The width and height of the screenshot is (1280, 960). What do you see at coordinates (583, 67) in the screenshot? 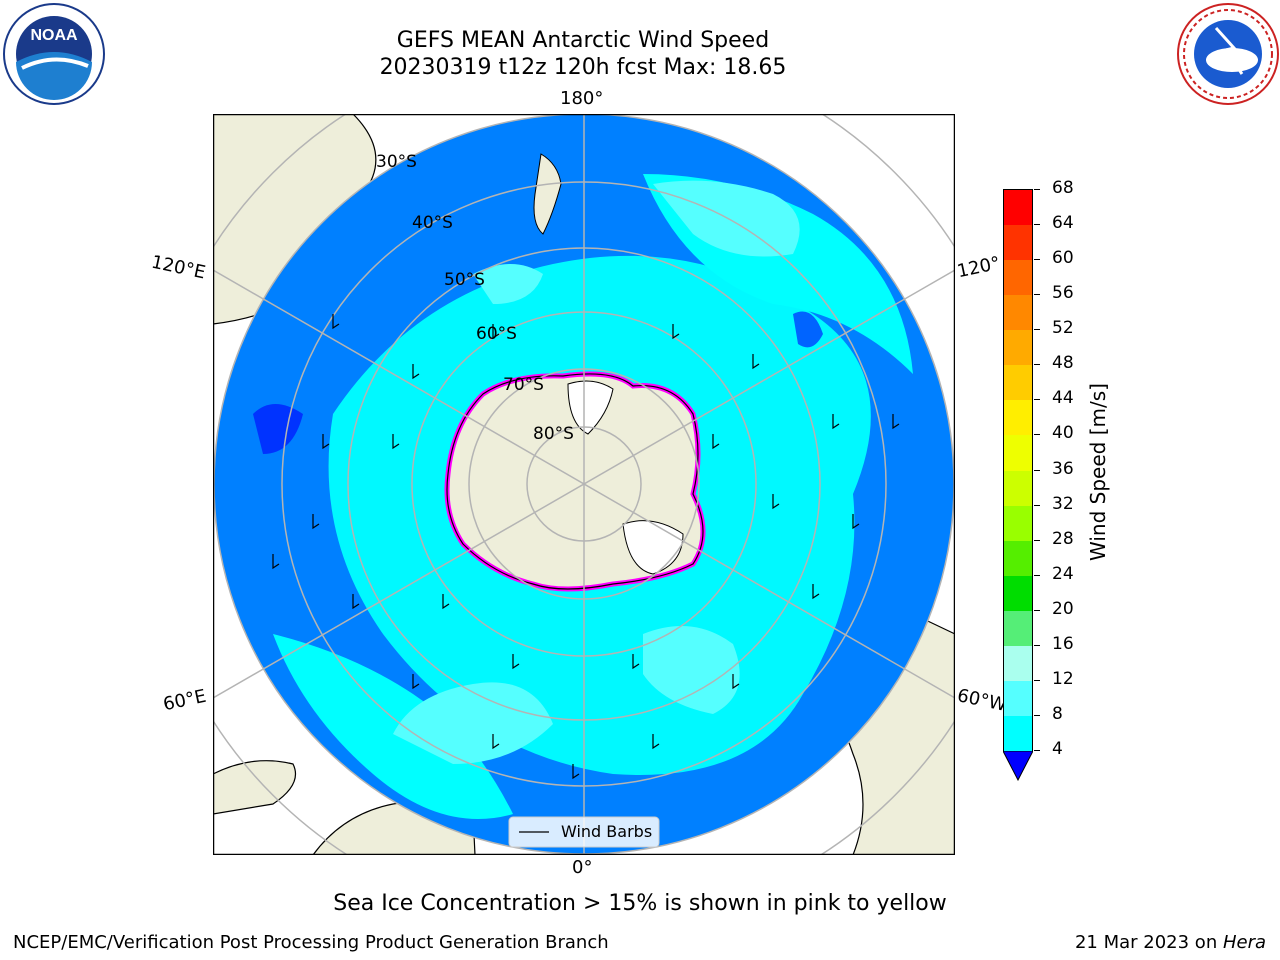
I see `chart-title-line2: 20230319 t12z 120h fcst Max: 18.65` at bounding box center [583, 67].